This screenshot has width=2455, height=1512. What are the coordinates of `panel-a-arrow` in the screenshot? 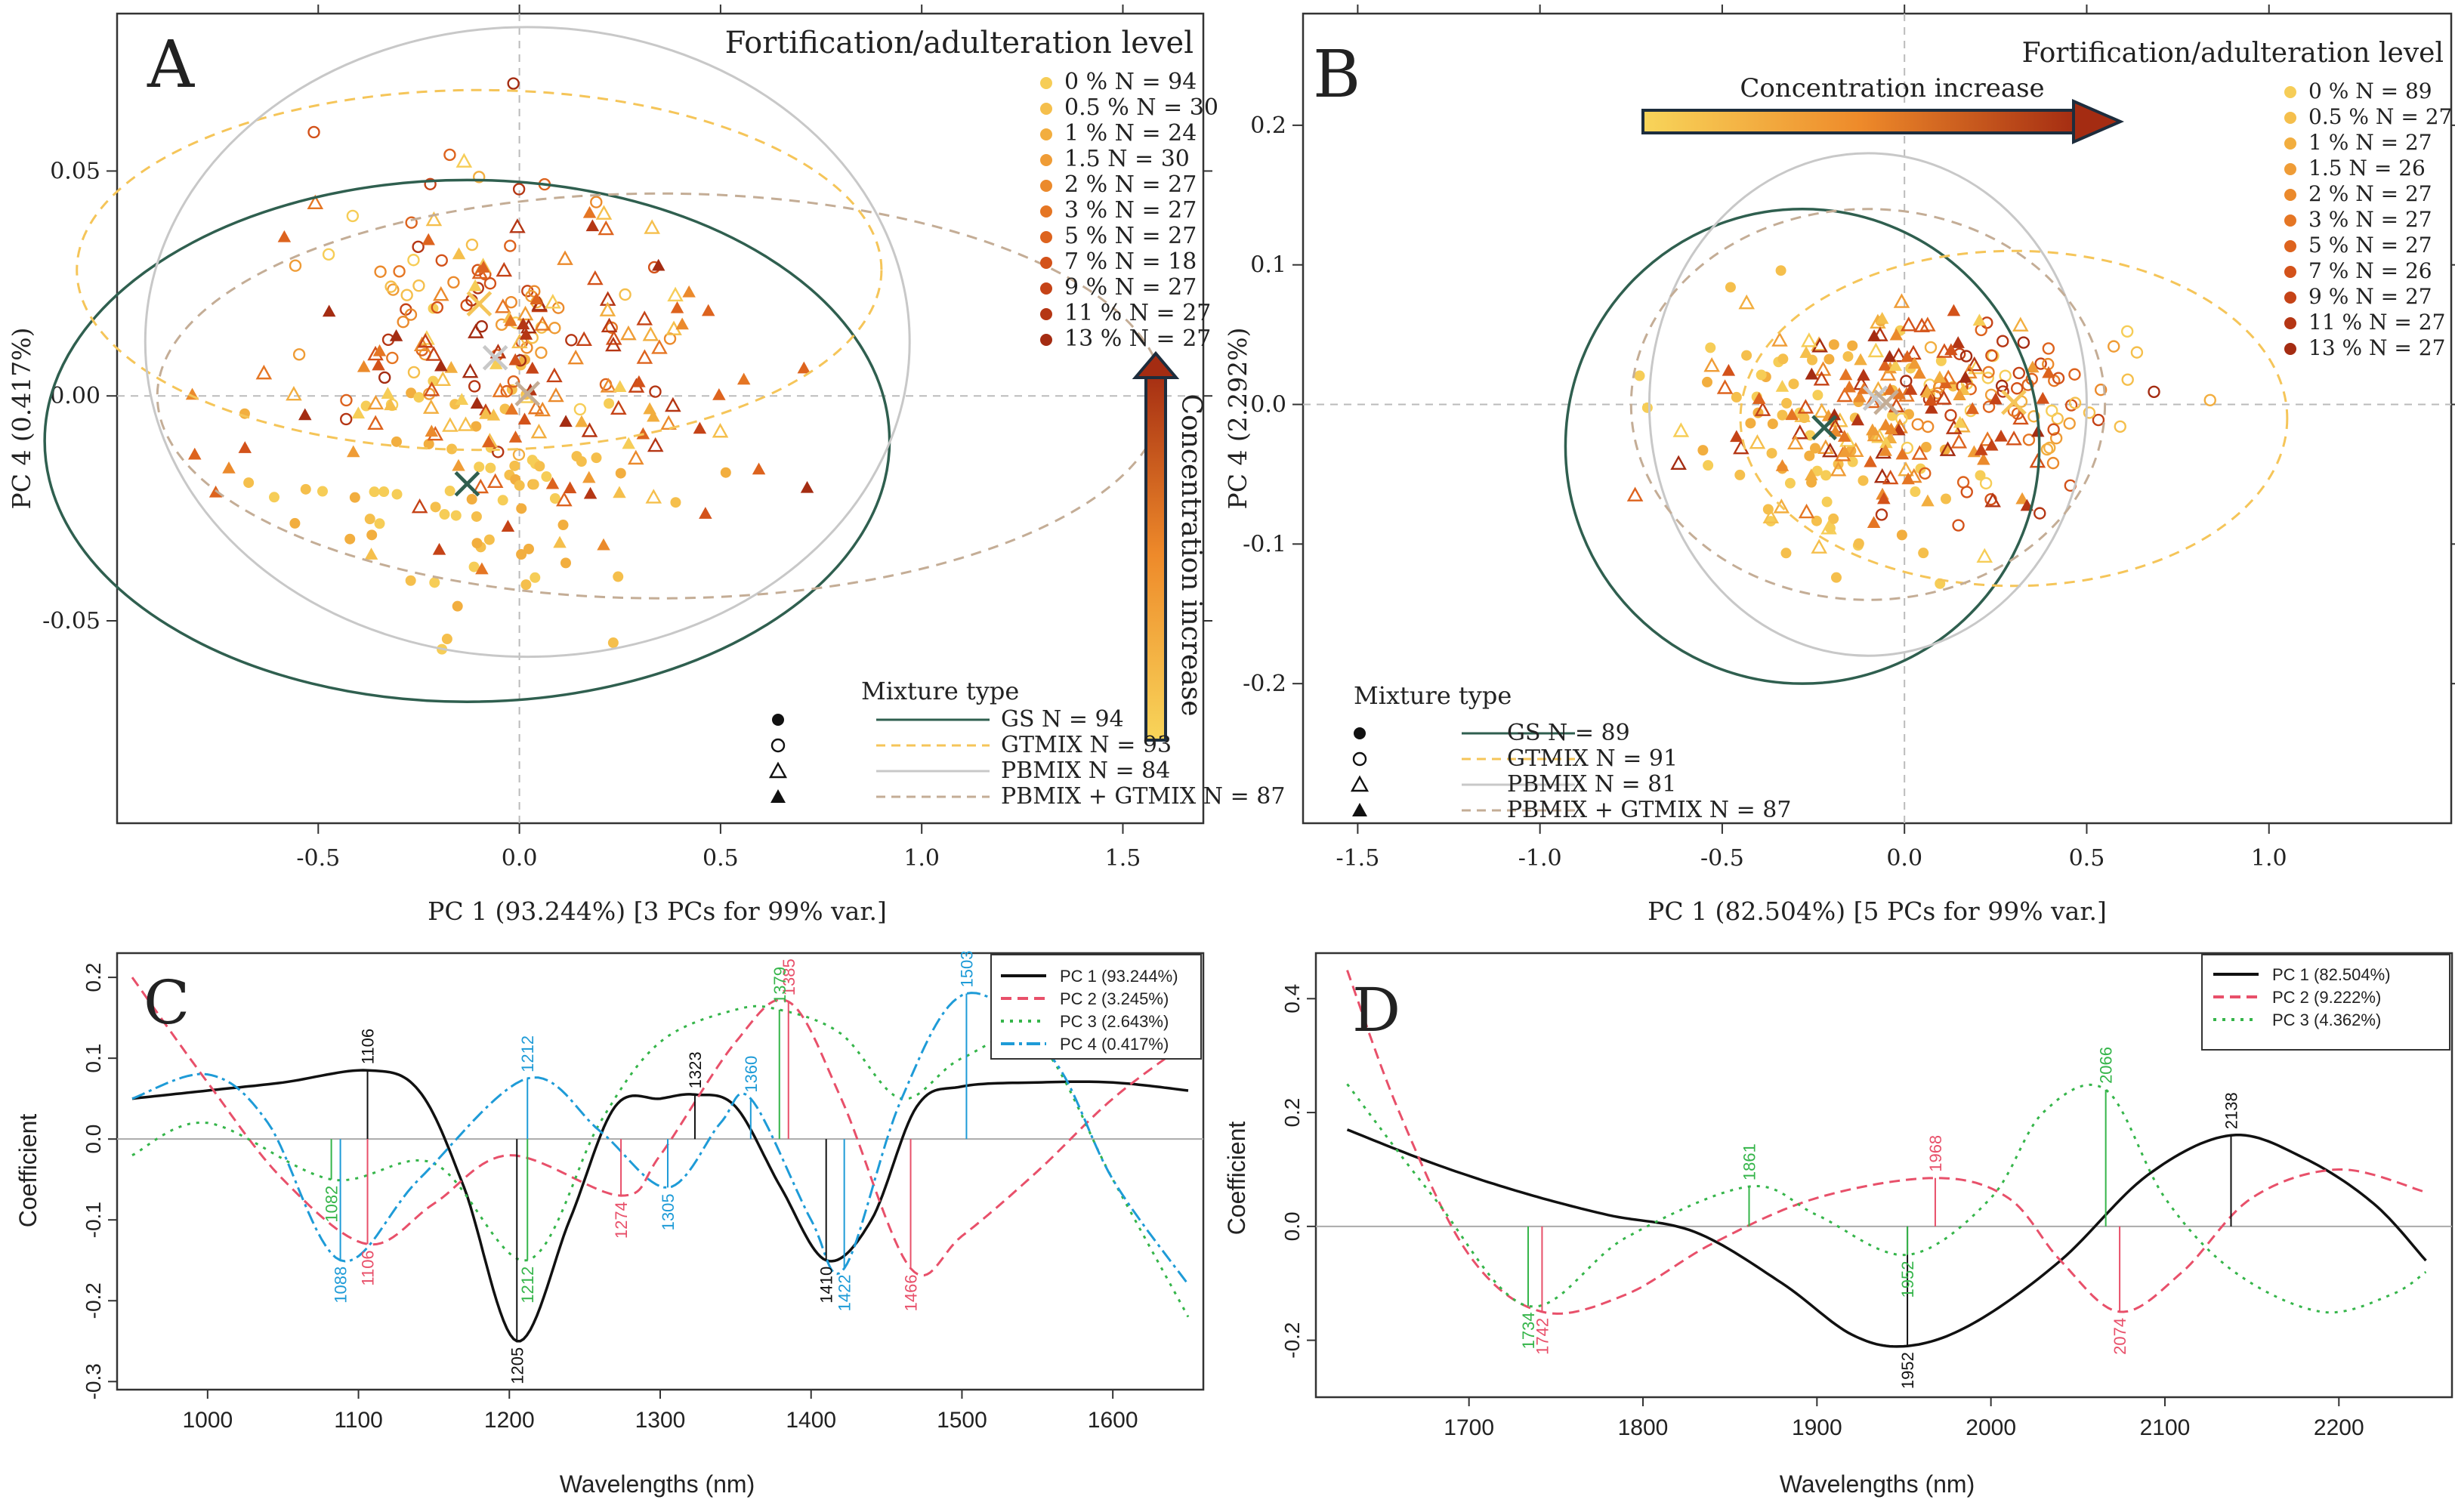 It's located at (1155, 555).